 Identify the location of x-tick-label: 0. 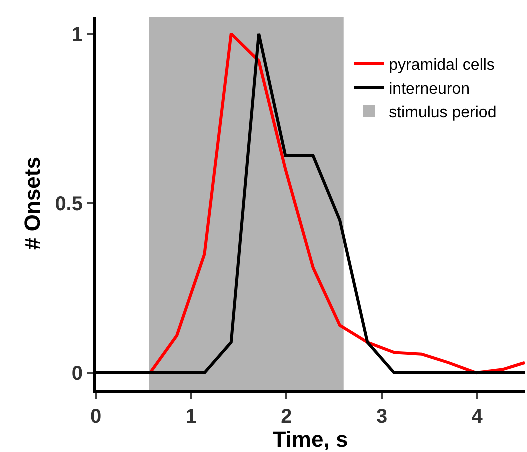
(96, 417).